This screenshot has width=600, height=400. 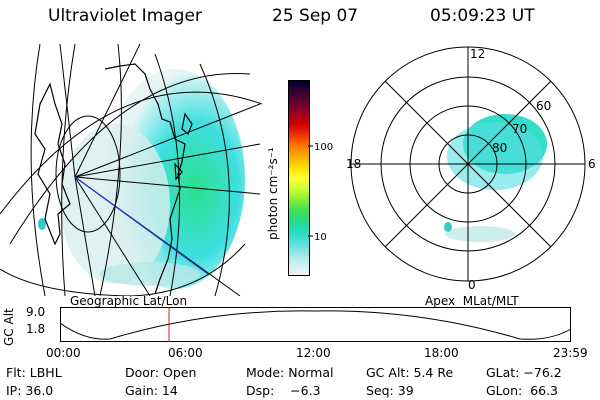 I want to click on mlt-label-0: 0, so click(x=472, y=285).